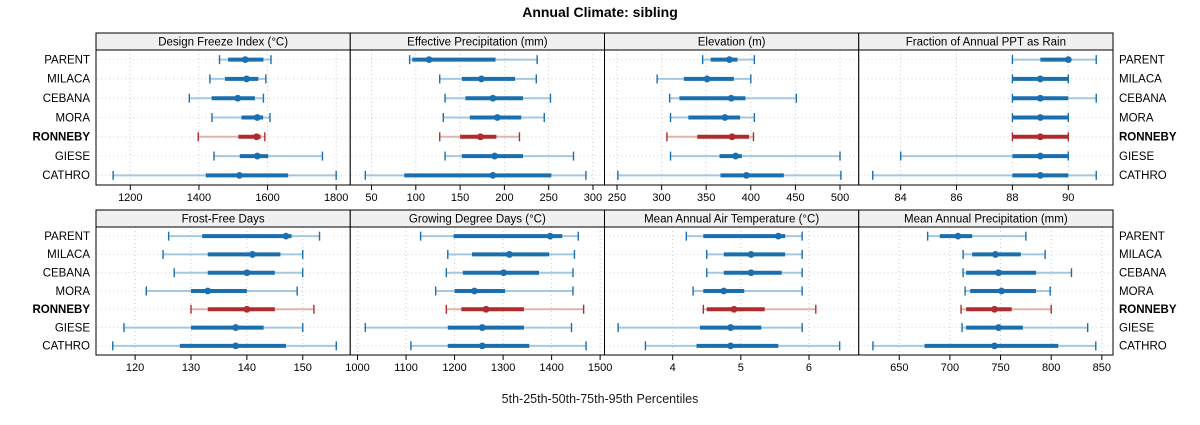 The image size is (1200, 425). What do you see at coordinates (503, 368) in the screenshot?
I see `x-tick-label: 1300` at bounding box center [503, 368].